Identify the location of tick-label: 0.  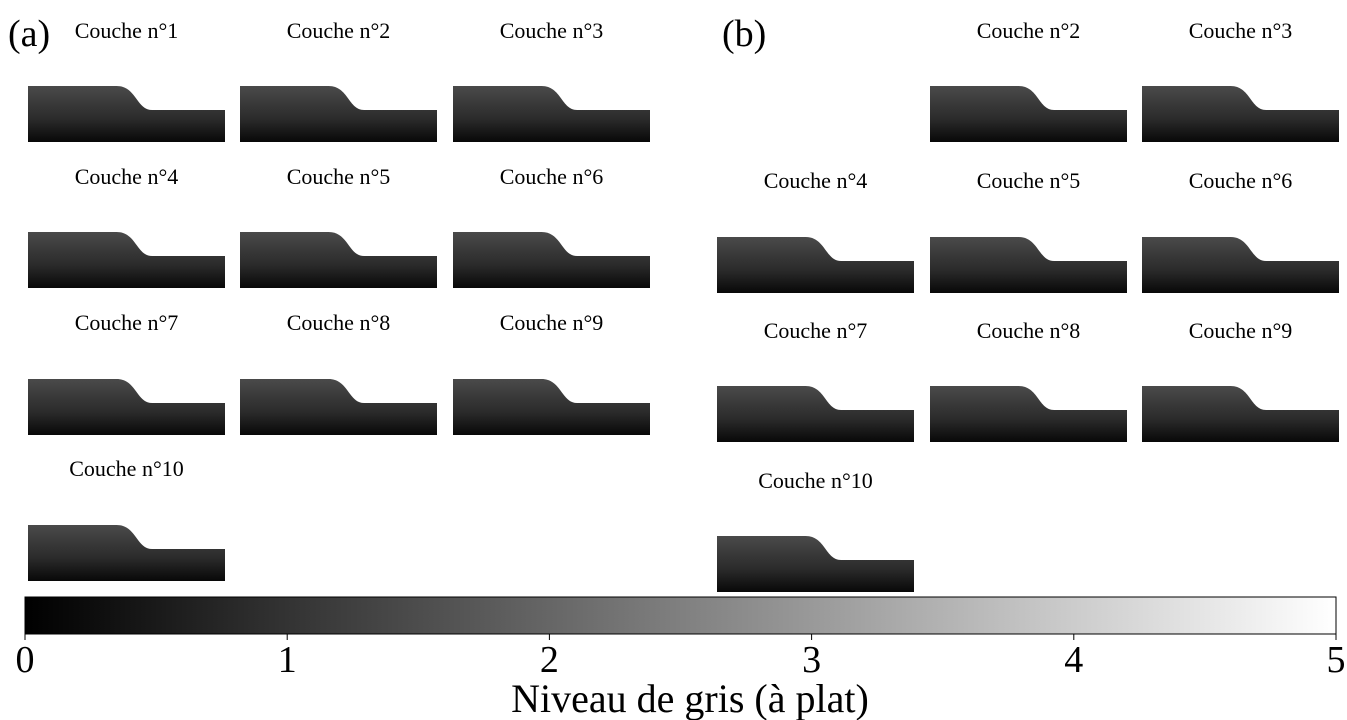
(25, 660).